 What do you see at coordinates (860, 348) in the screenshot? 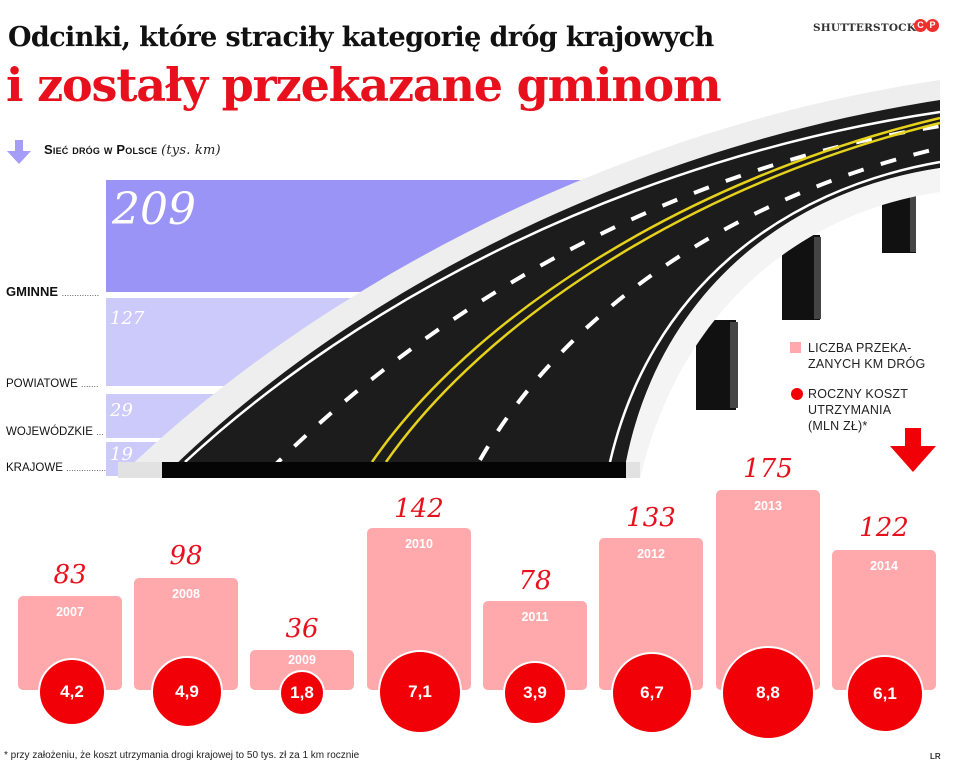
I see `legend-km-line1: LICZBA PRZEKA-` at bounding box center [860, 348].